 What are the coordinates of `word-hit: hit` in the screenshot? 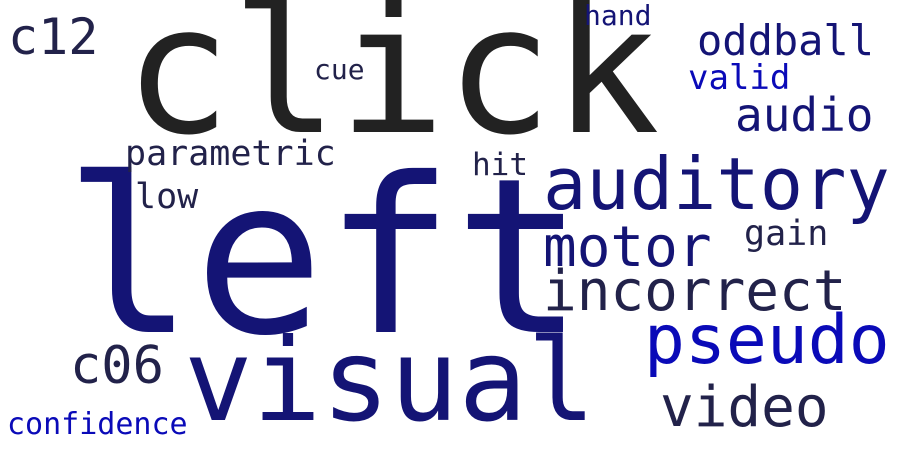 It's located at (500, 165).